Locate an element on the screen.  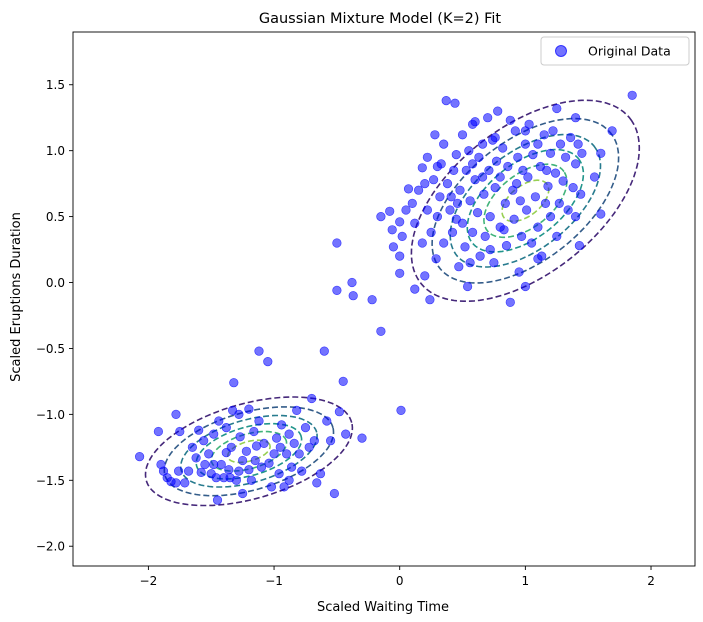
x-axis-label: Scaled Waiting Time is located at coordinates (383, 607).